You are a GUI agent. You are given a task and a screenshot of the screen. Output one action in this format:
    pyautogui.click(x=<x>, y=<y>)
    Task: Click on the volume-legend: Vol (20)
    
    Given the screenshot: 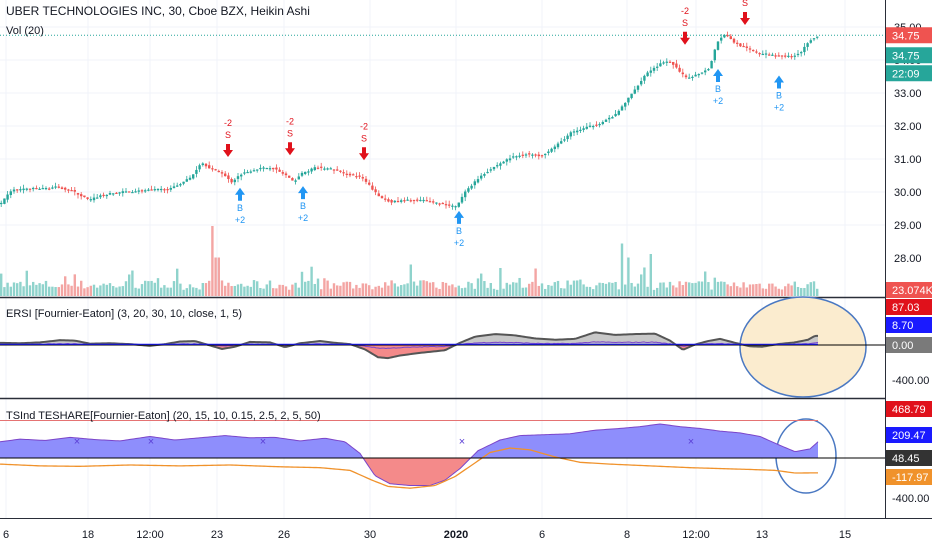 What is the action you would take?
    pyautogui.click(x=25, y=31)
    